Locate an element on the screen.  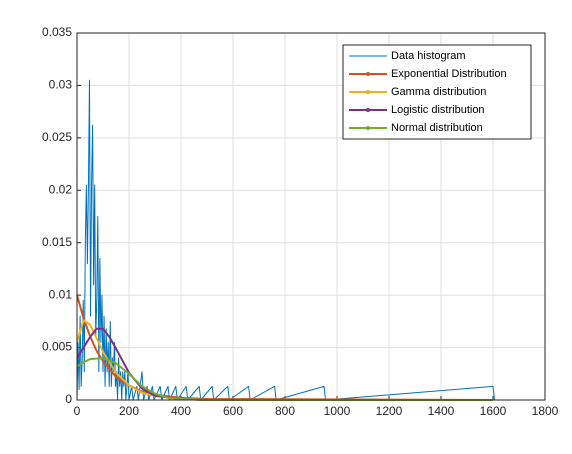
legend-label: Normal distribution is located at coordinates (437, 128).